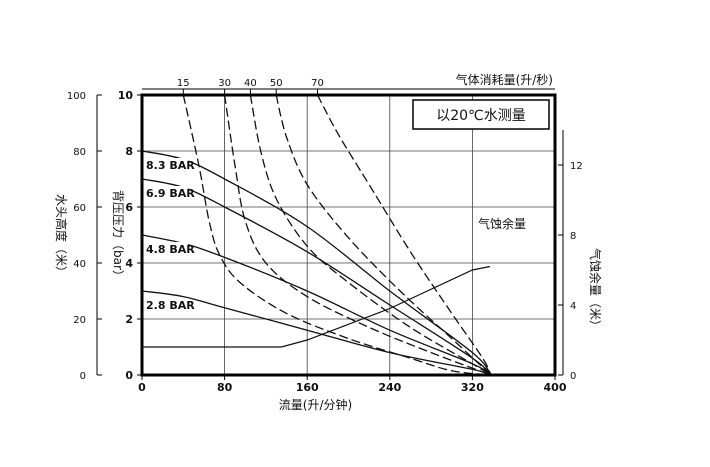 The image size is (710, 467). I want to click on head-axis-title: 水头高度（米）, so click(61, 236).